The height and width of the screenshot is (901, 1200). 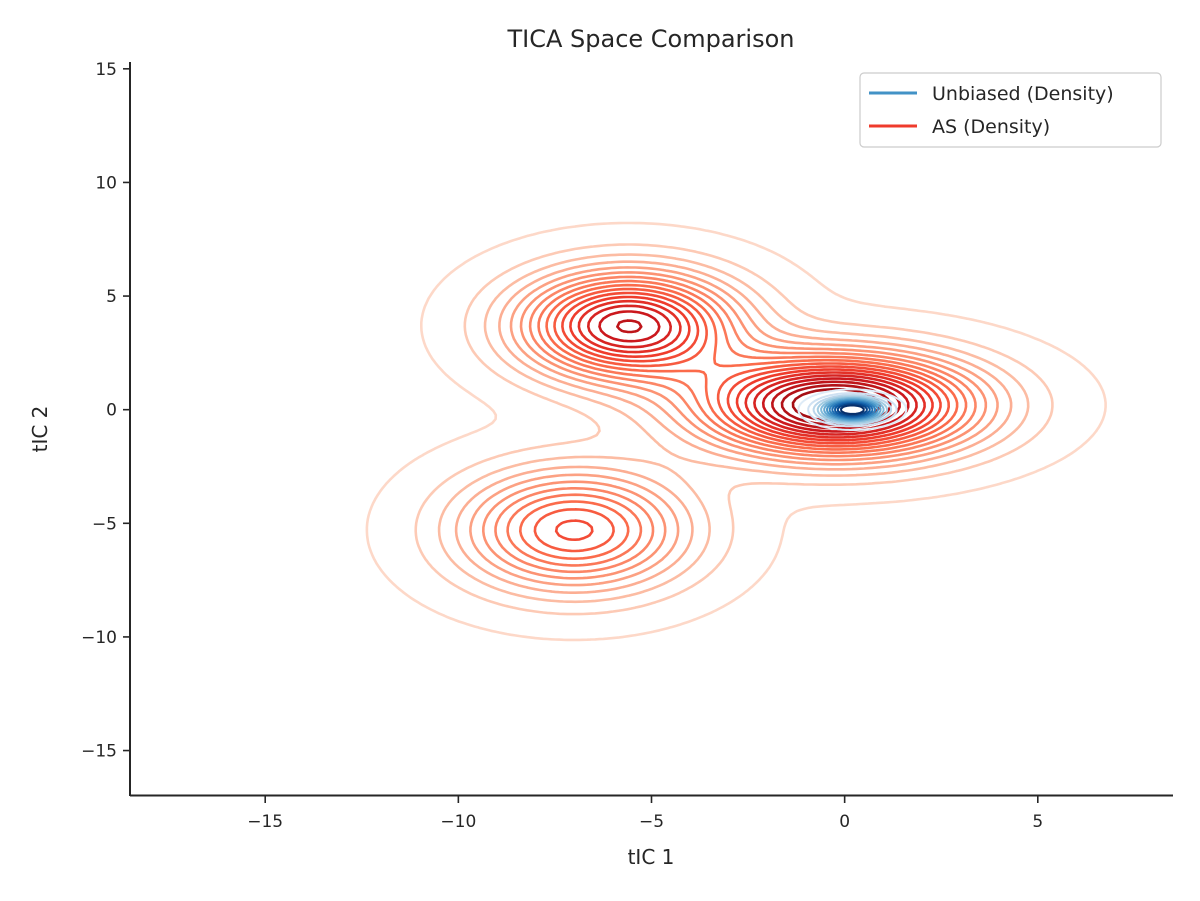 I want to click on y-ticks: −15 −10 −5 0 5 10 15, so click(x=105, y=411).